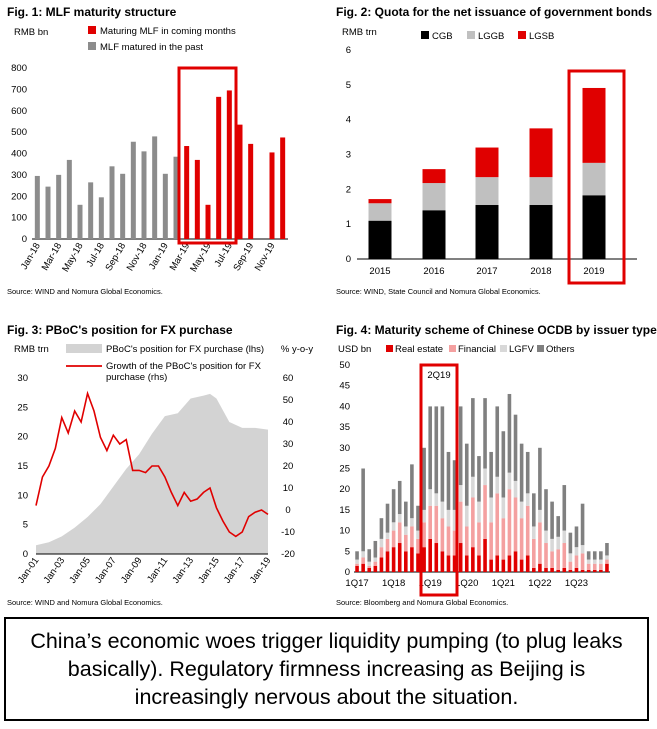 The height and width of the screenshot is (729, 657). What do you see at coordinates (348, 50) in the screenshot?
I see `figure-2-ytick-label: 6` at bounding box center [348, 50].